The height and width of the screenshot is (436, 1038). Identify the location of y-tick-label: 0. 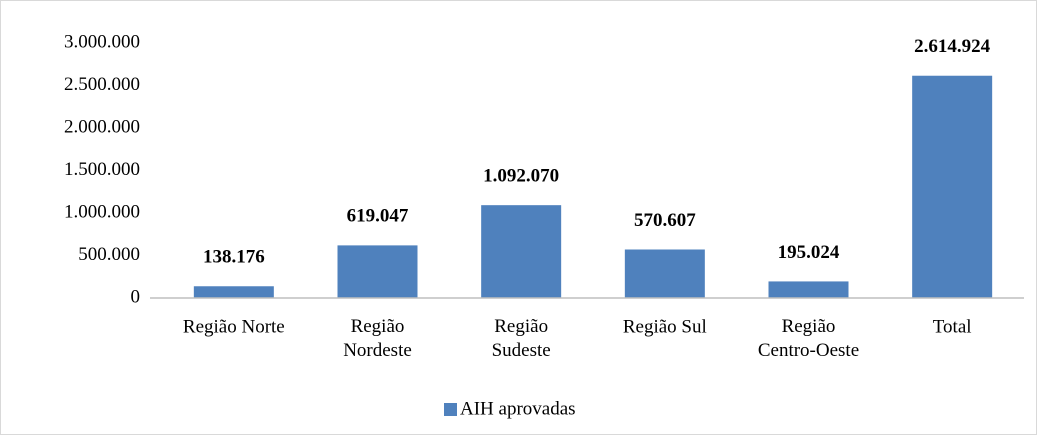
(136, 296).